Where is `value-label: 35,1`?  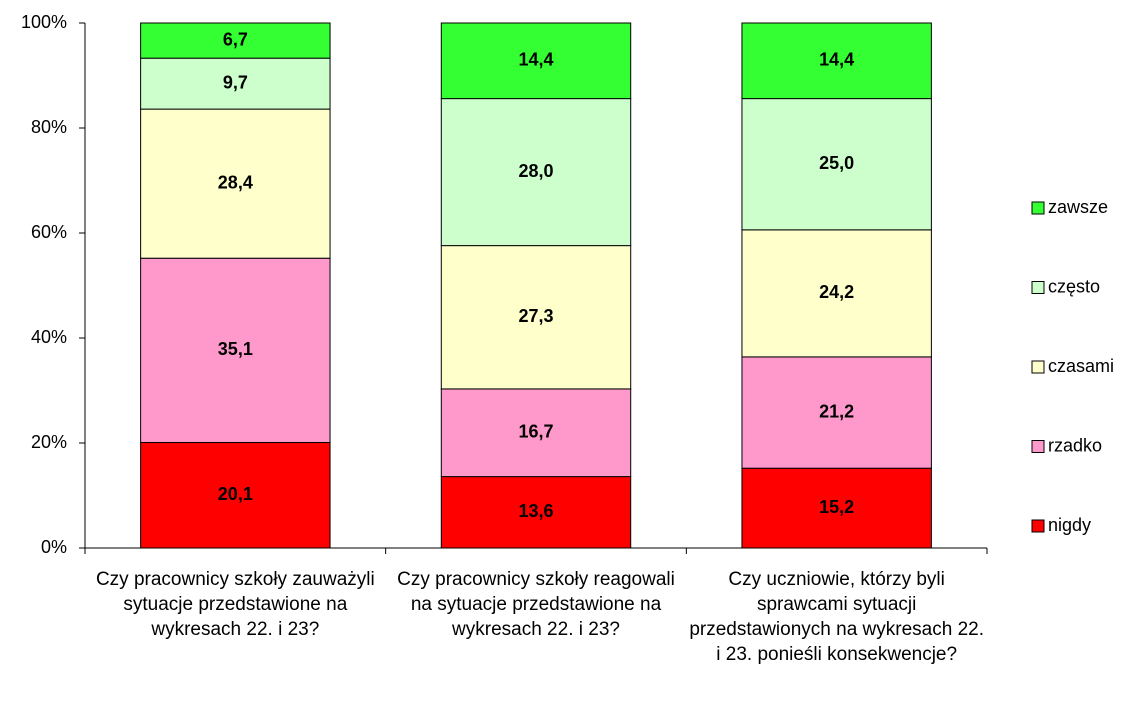
value-label: 35,1 is located at coordinates (235, 349).